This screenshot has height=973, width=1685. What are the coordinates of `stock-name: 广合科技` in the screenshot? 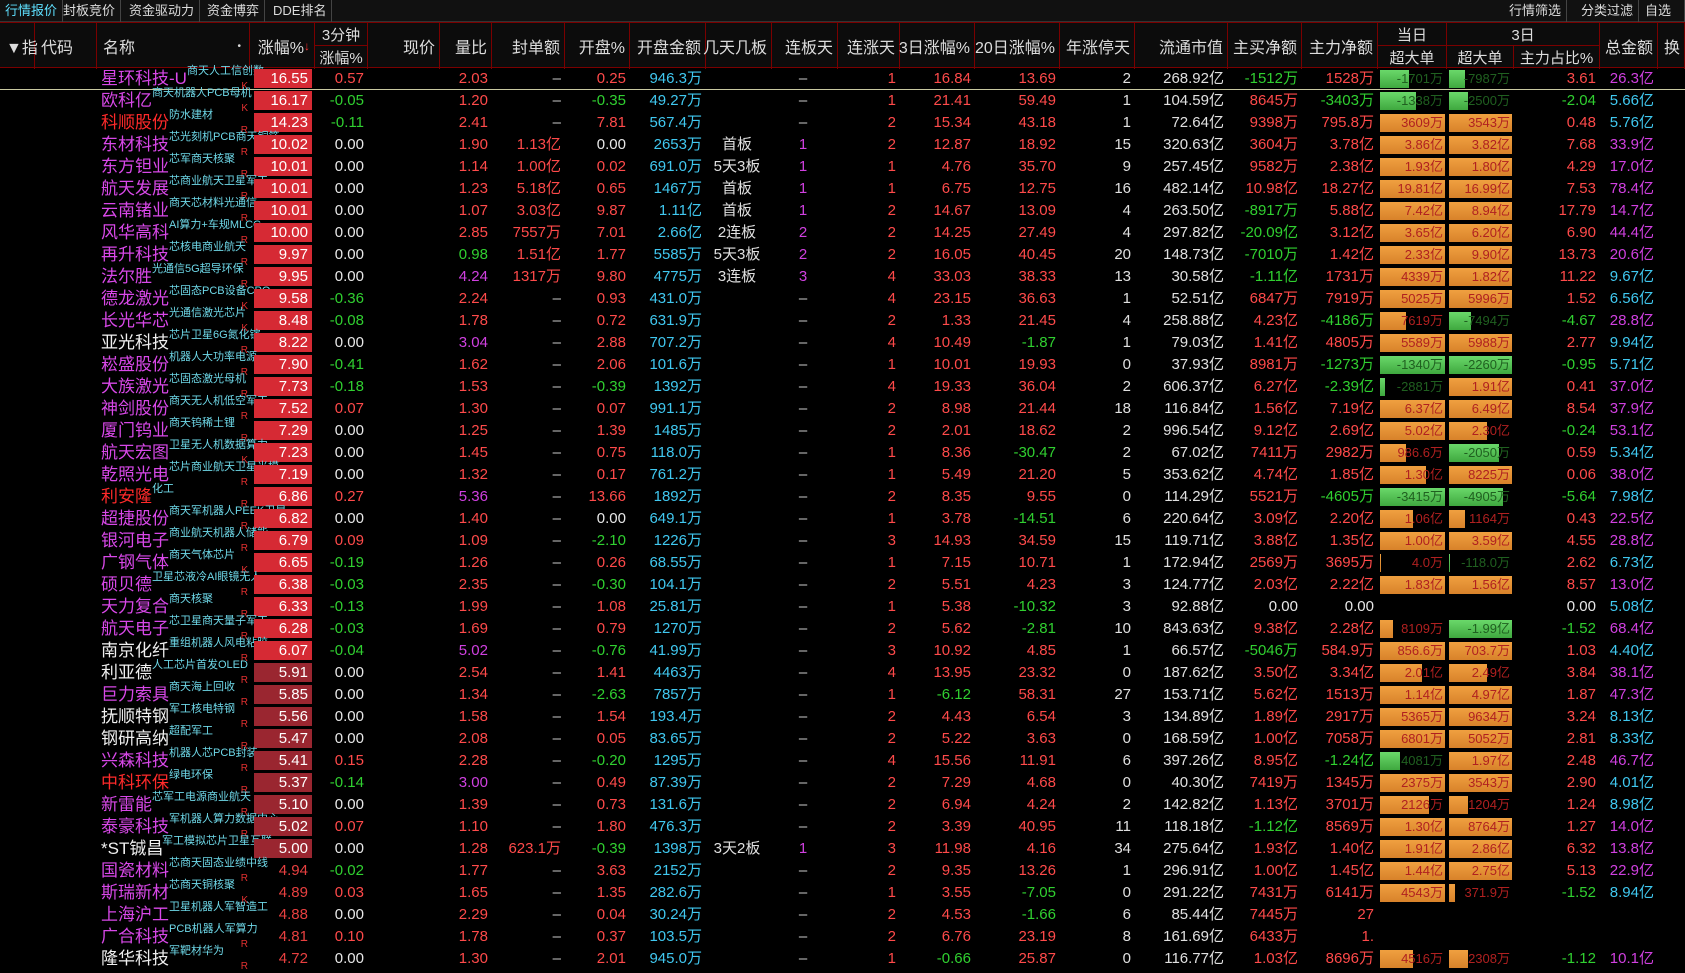 It's located at (135, 936).